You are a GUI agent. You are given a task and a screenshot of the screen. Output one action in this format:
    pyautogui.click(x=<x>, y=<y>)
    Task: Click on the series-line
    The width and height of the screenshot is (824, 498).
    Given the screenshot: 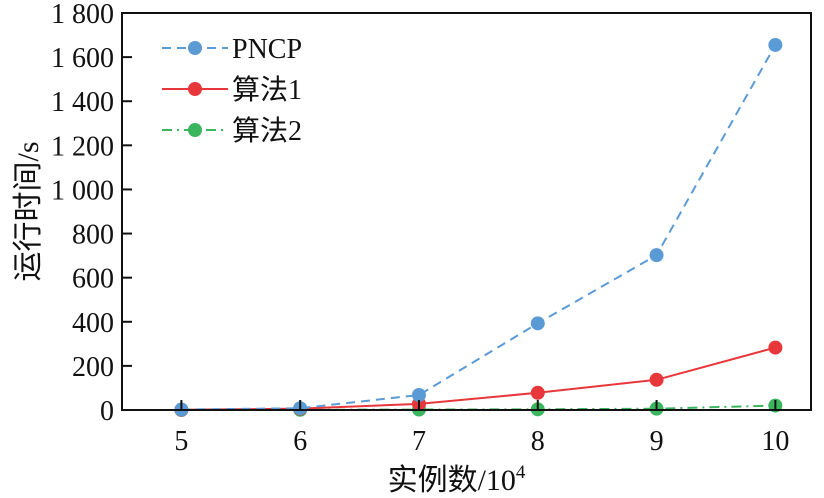 What is the action you would take?
    pyautogui.click(x=478, y=378)
    